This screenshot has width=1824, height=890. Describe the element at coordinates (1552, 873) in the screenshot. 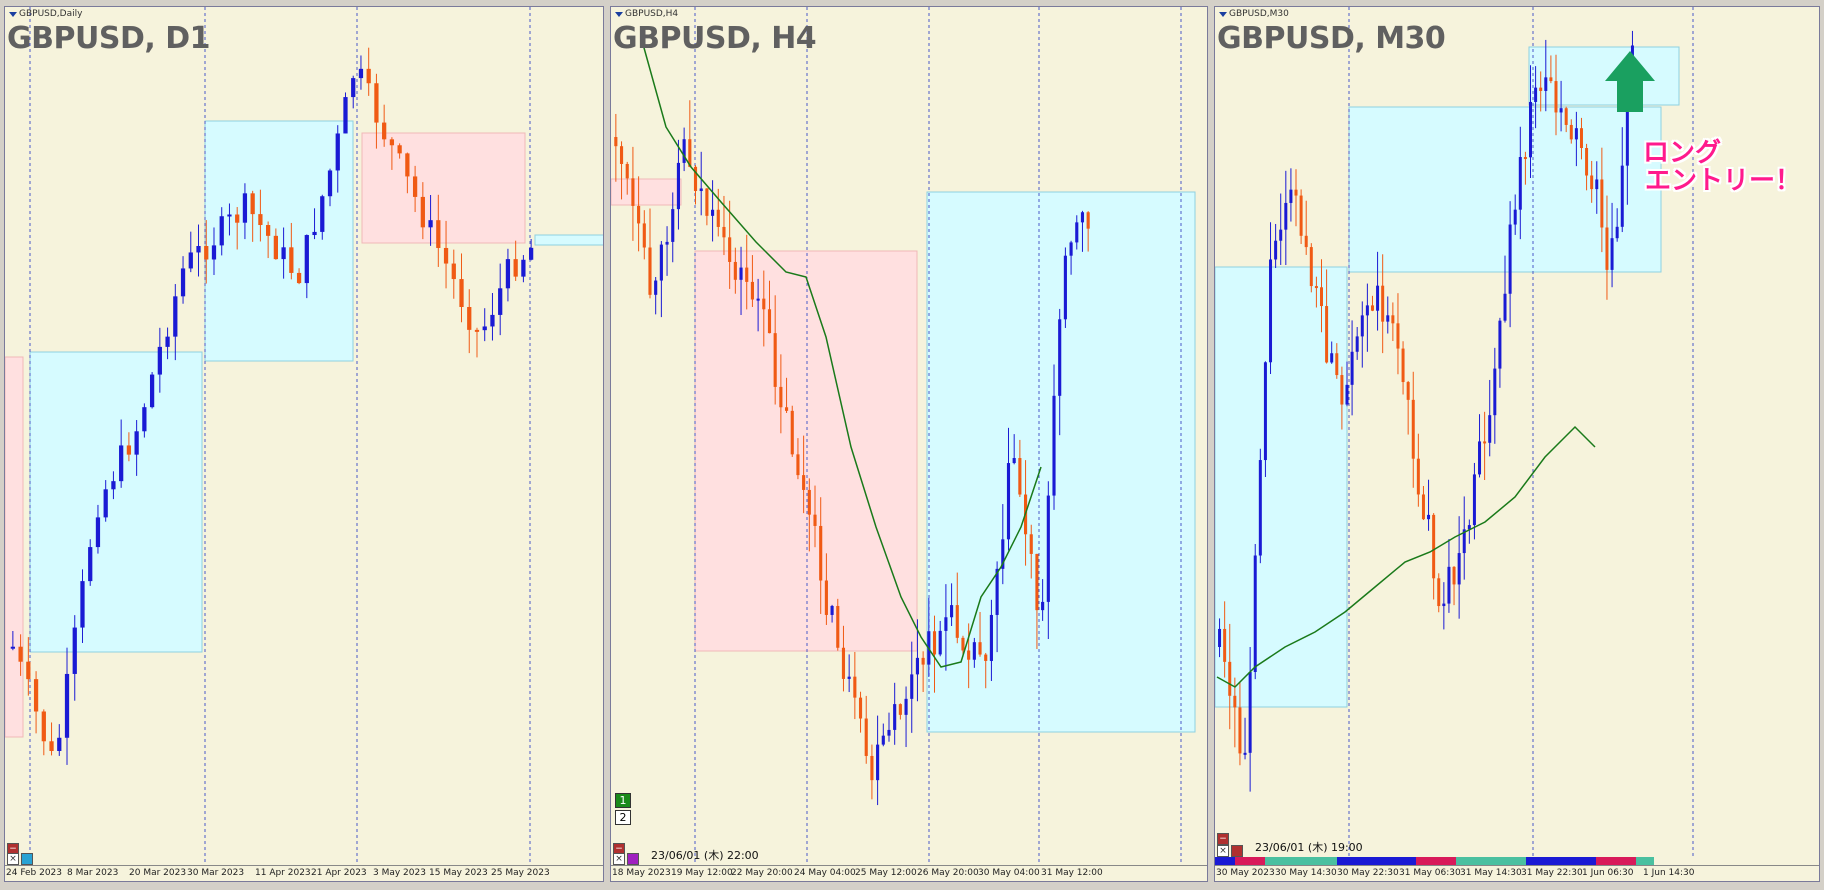

I see `time-axis-label: 31 May 22:30` at that location.